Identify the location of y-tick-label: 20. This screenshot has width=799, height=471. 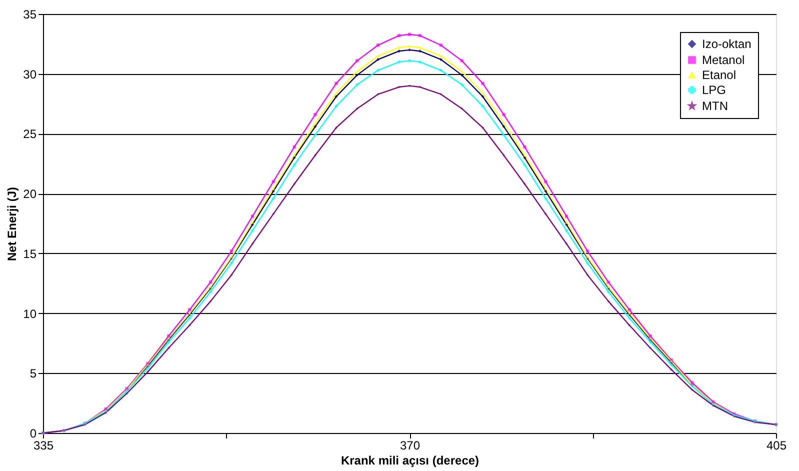
(30, 194).